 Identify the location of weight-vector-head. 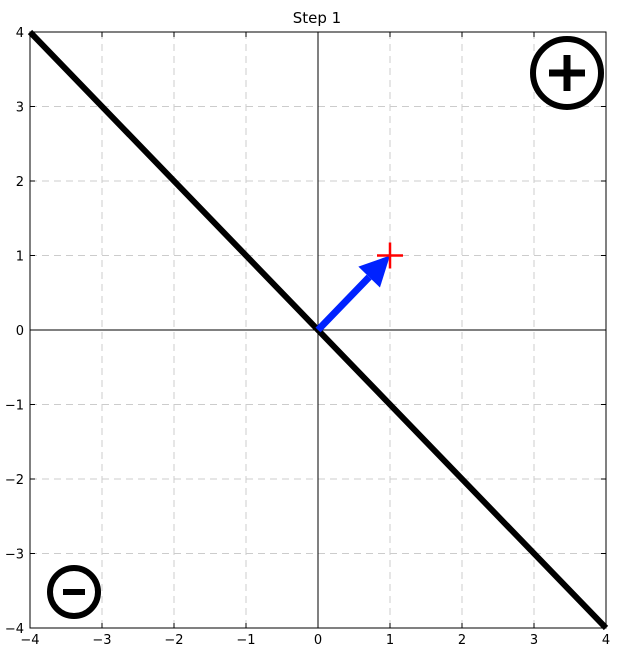
(374, 271).